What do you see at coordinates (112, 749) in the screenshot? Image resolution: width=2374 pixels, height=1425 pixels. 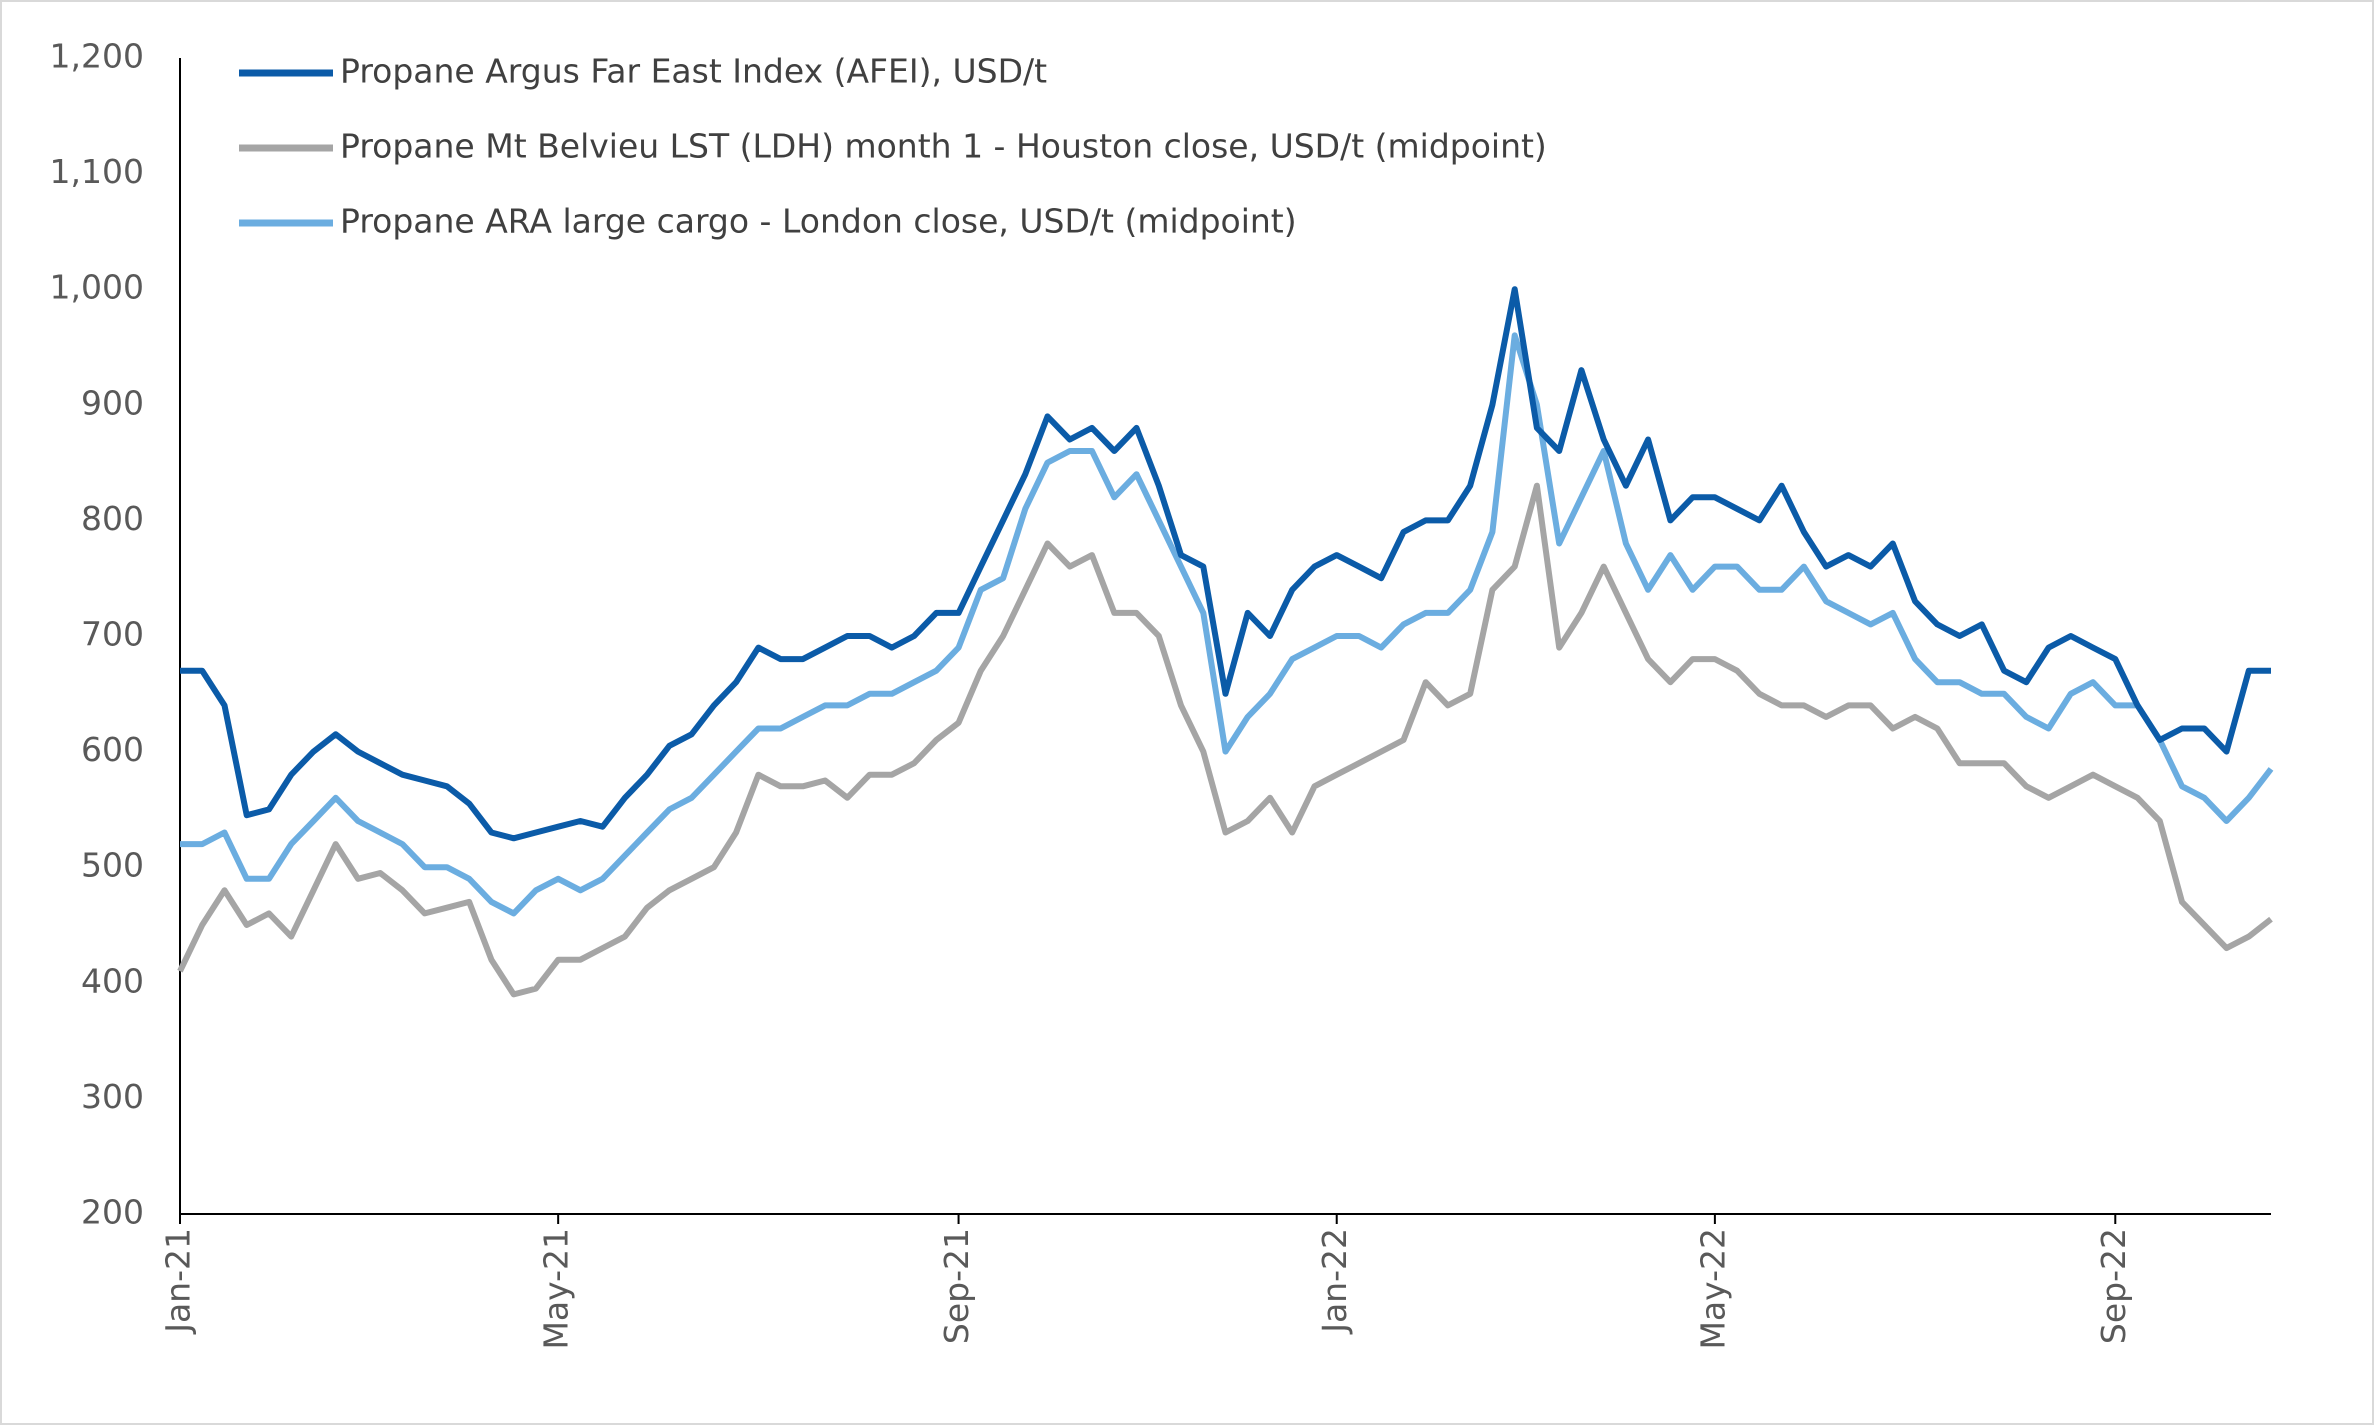 I see `y-tick-label: 600` at bounding box center [112, 749].